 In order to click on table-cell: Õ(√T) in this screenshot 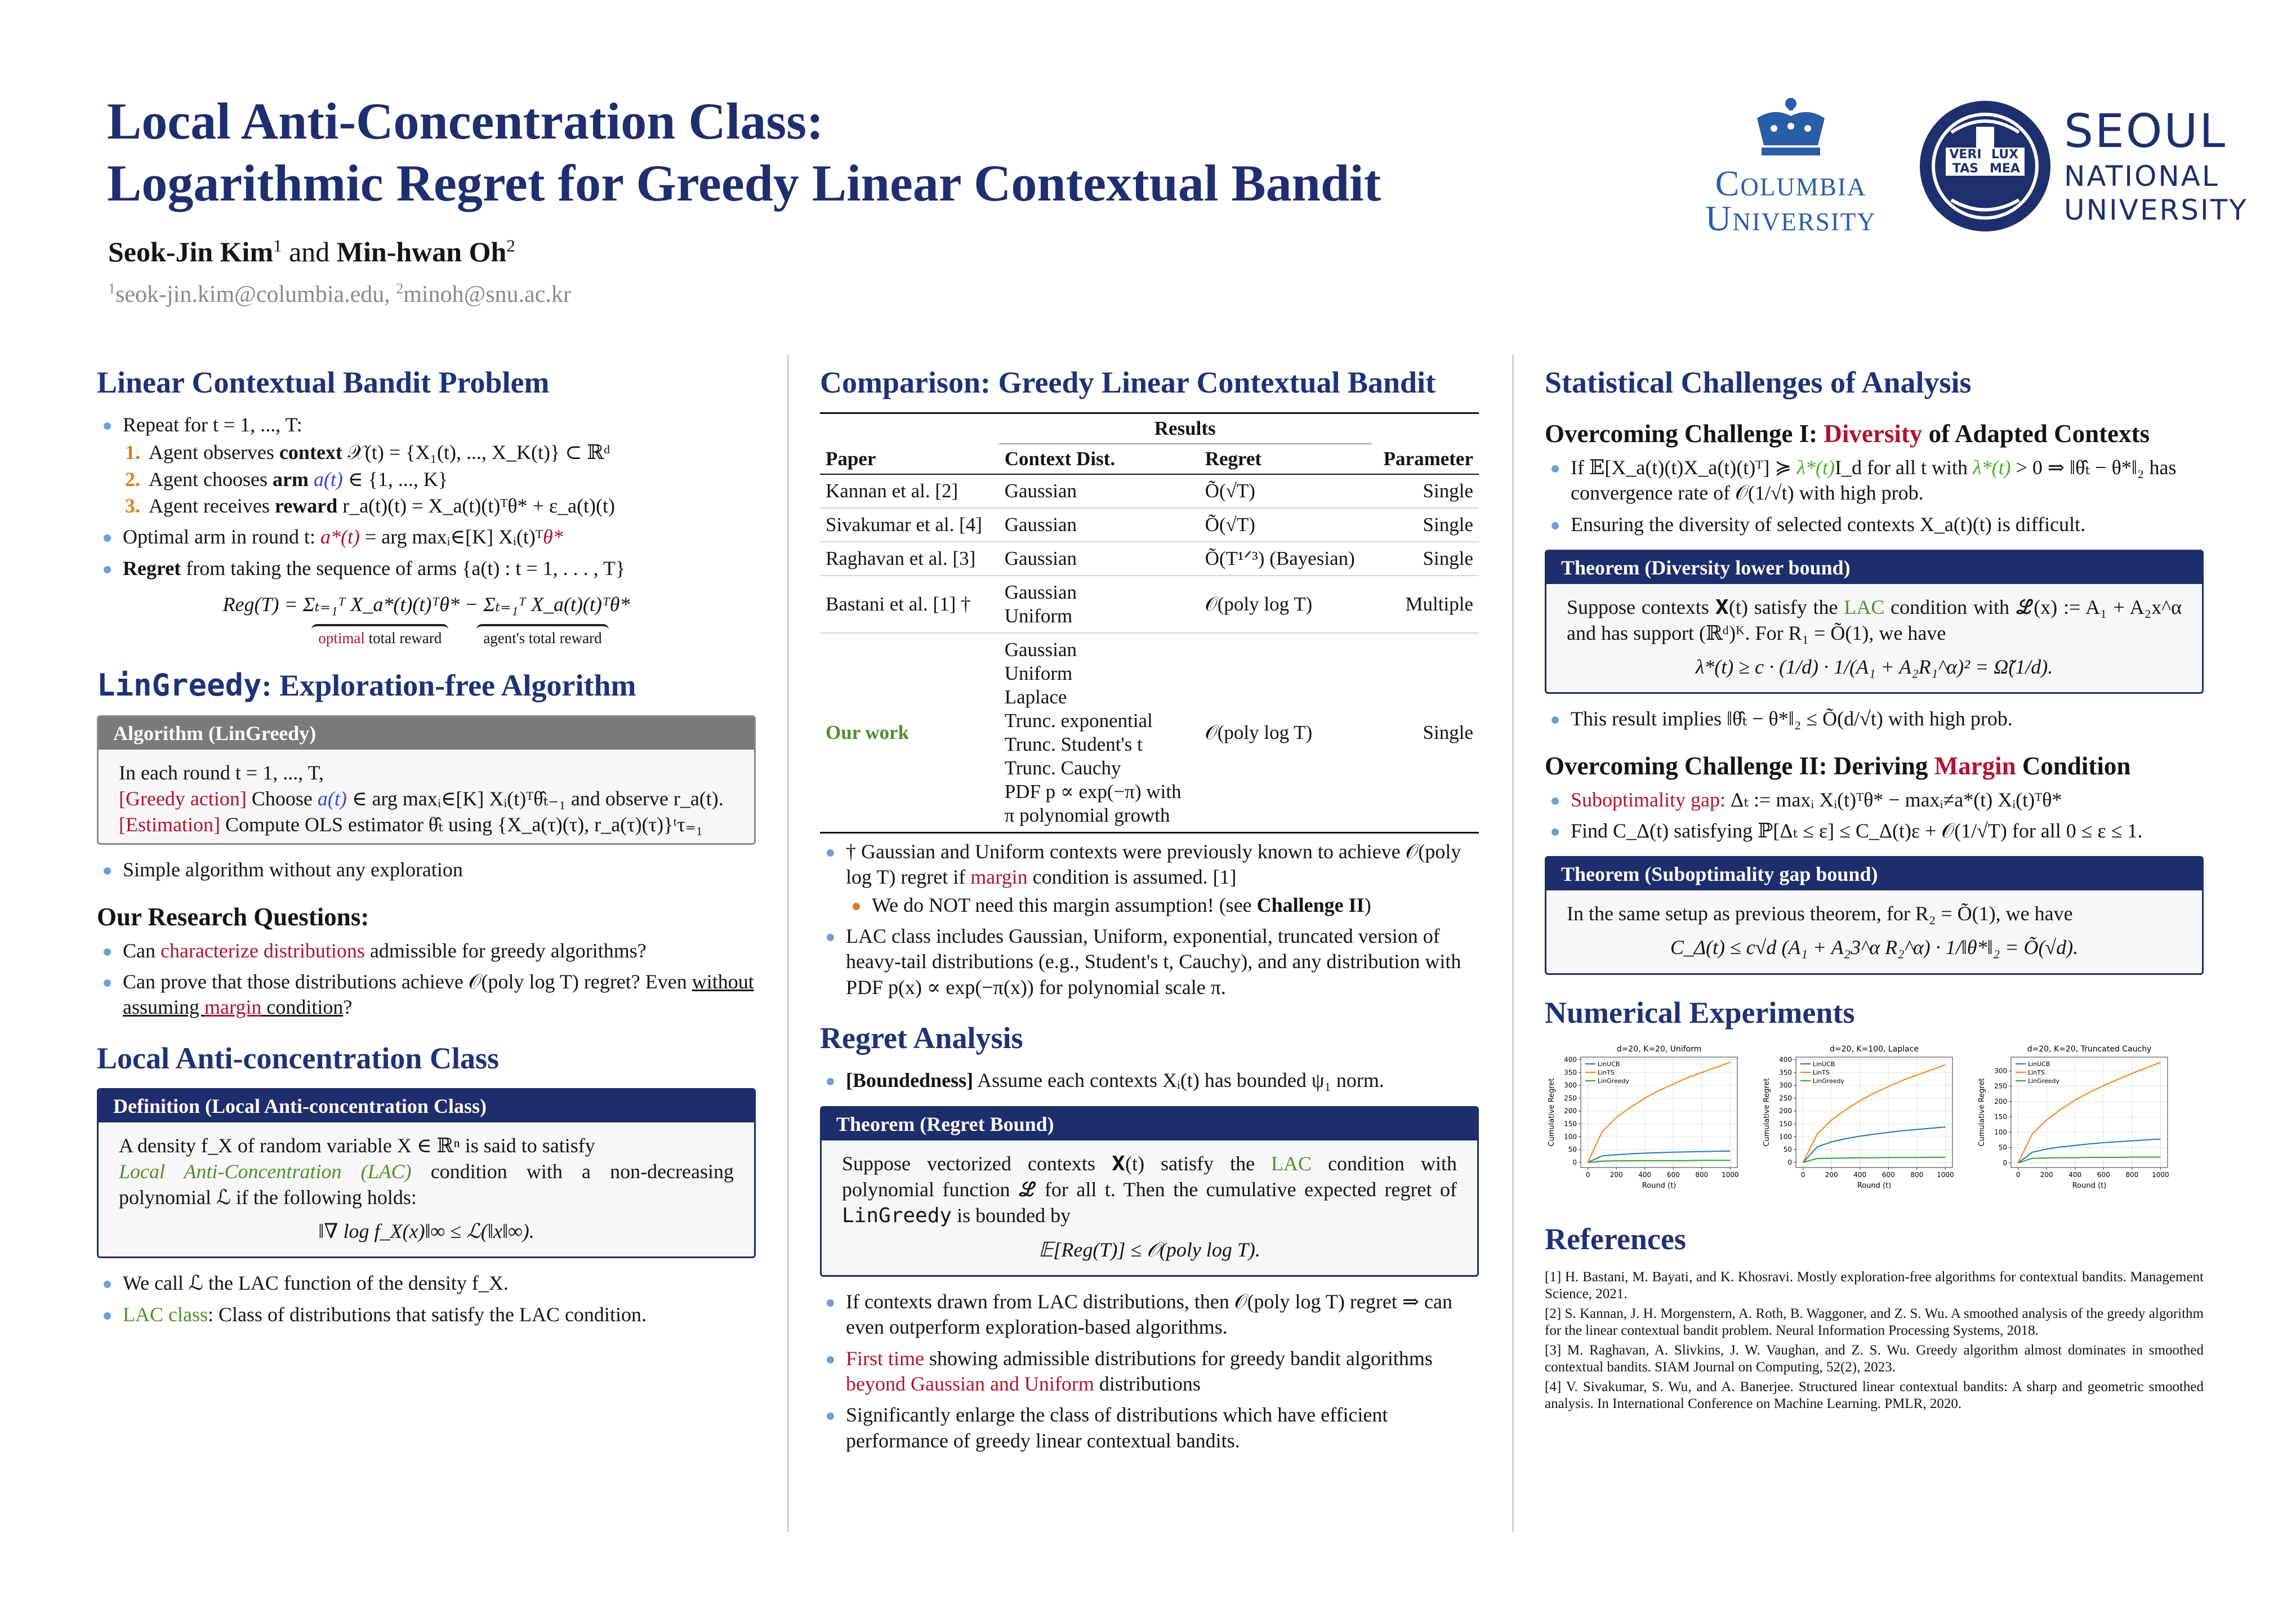, I will do `click(1285, 525)`.